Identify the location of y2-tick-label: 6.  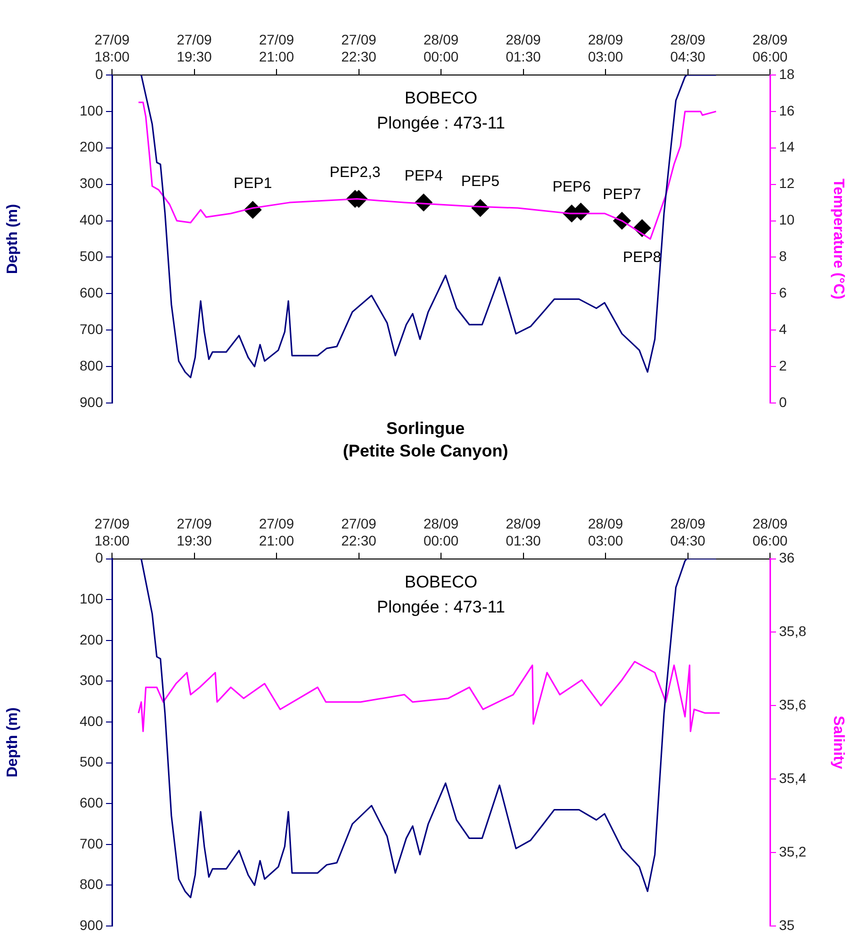
(783, 292).